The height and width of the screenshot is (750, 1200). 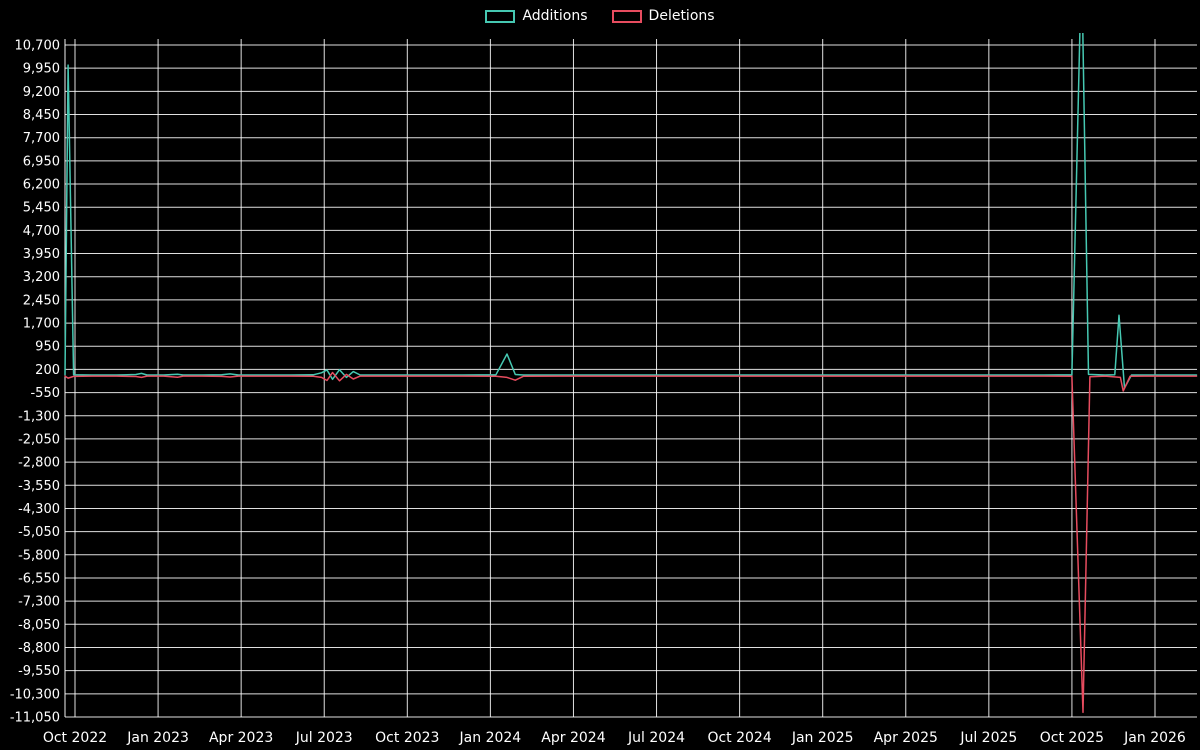 I want to click on y-tick-label: -8,800, so click(x=39, y=648).